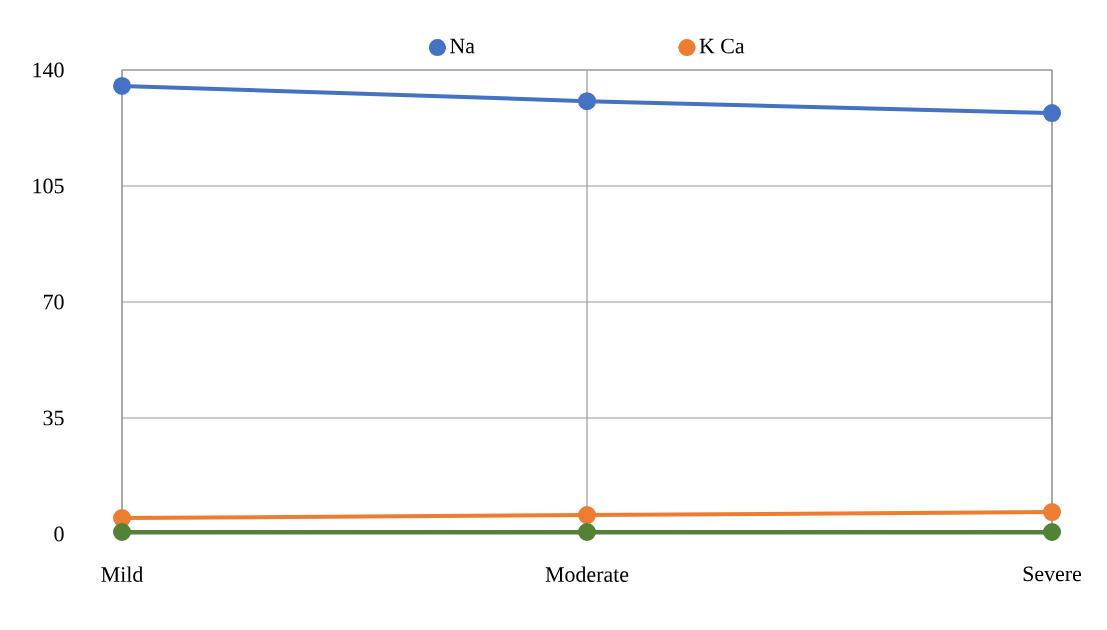 This screenshot has width=1107, height=630. Describe the element at coordinates (48, 186) in the screenshot. I see `y-tick-label: 105` at that location.